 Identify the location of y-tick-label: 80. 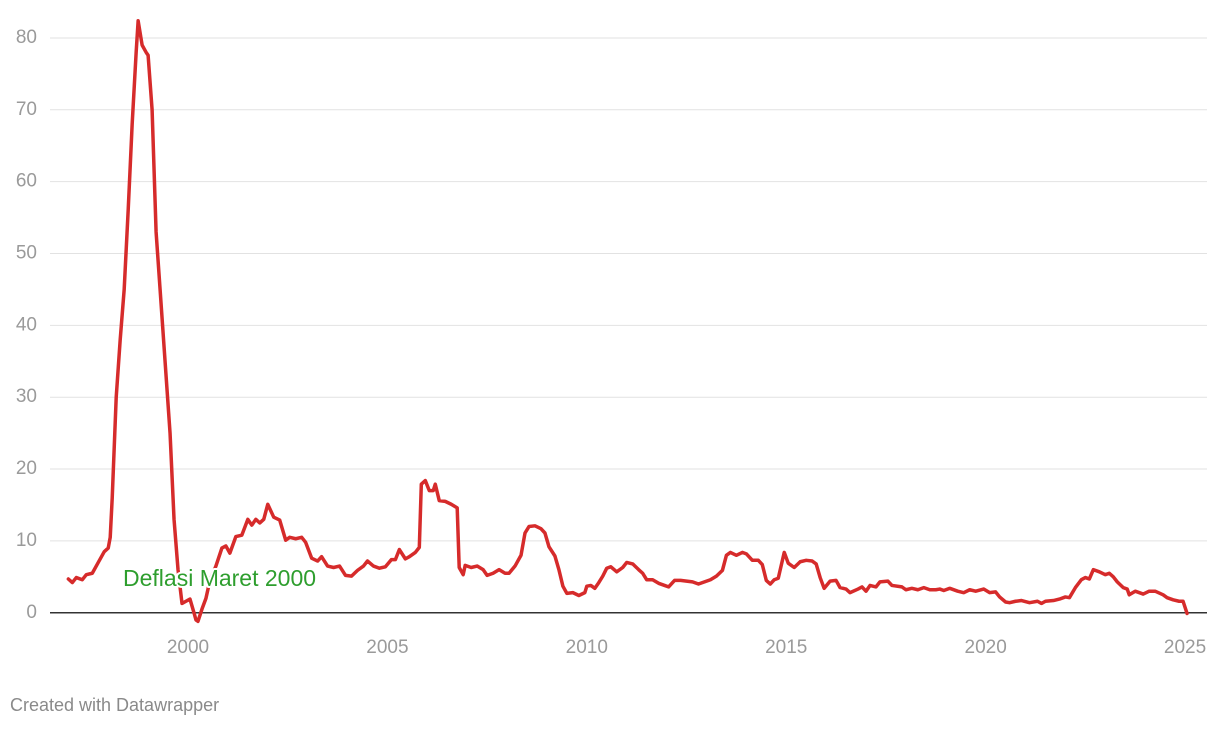
(26, 37).